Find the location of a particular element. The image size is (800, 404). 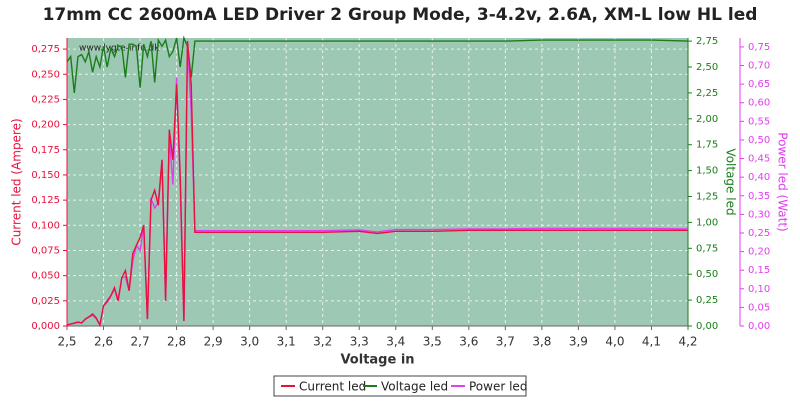

y-tick-label: 0,075 is located at coordinates (45, 250).